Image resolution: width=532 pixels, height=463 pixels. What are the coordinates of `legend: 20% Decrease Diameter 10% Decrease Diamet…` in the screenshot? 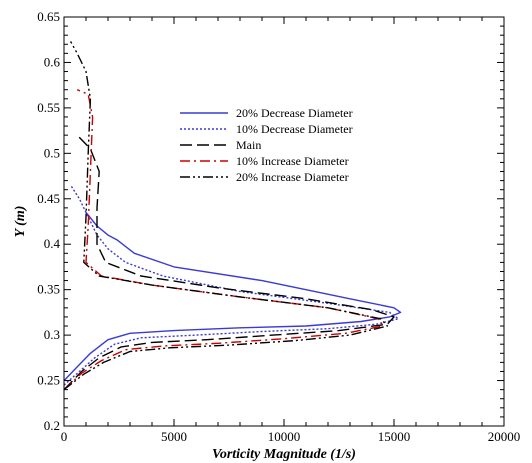 It's located at (266, 145).